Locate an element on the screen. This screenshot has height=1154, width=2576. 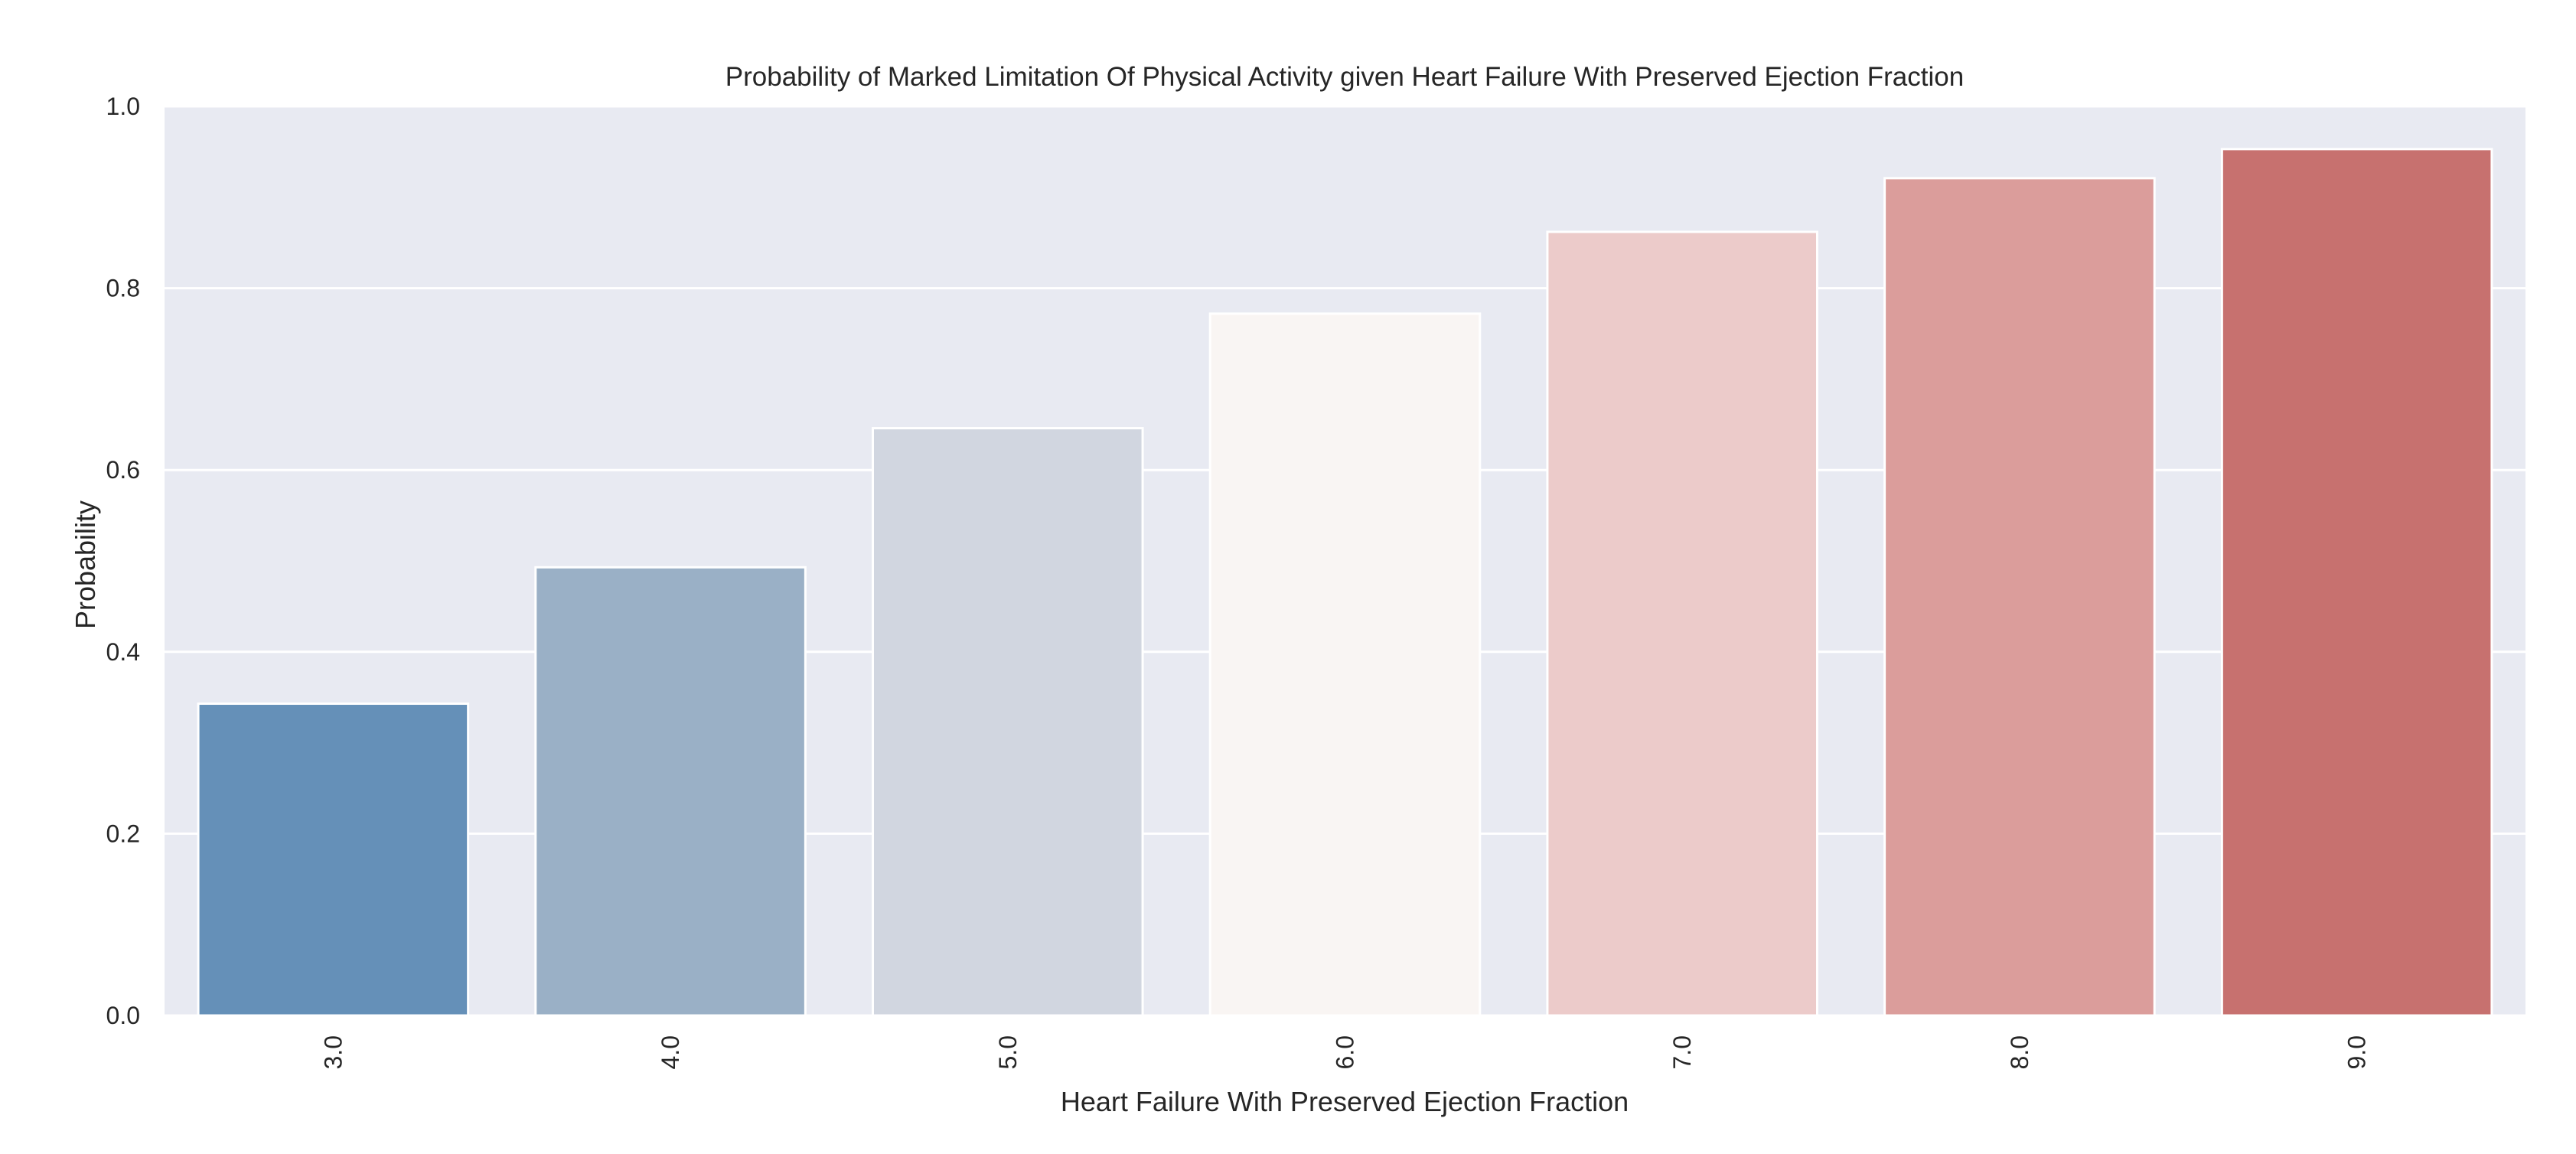
y-tick-label: 0.2 is located at coordinates (123, 834).